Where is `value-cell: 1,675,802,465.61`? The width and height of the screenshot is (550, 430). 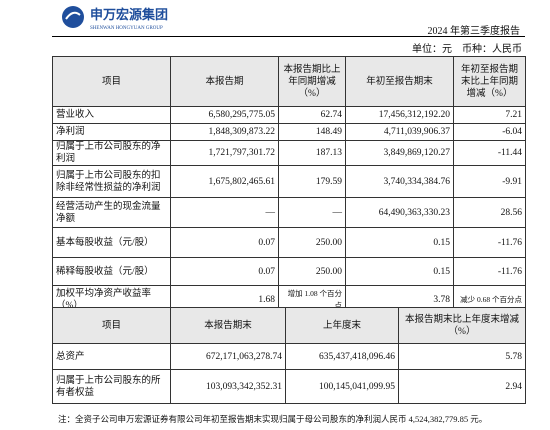 value-cell: 1,675,802,465.61 is located at coordinates (224, 181).